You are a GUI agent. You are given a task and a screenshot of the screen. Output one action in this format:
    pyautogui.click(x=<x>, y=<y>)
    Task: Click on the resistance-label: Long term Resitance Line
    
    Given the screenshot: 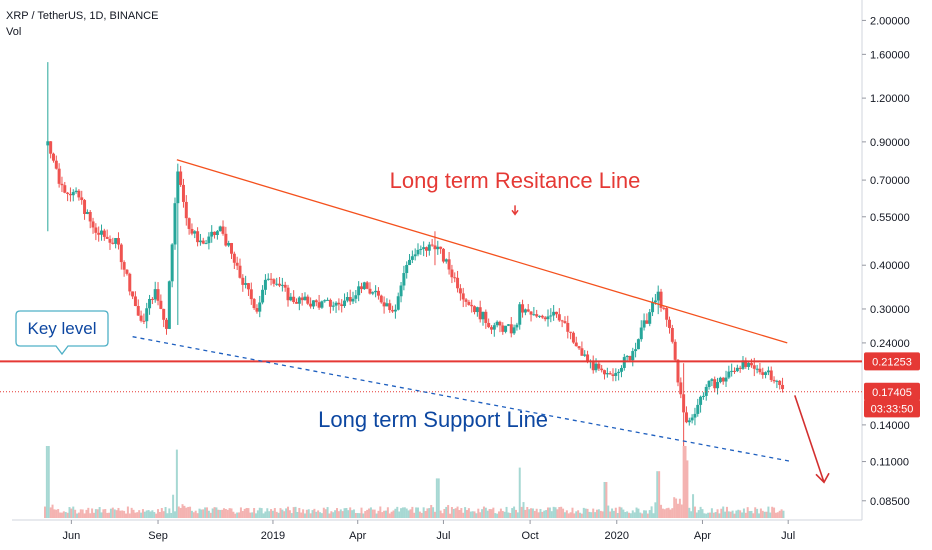 What is the action you would take?
    pyautogui.click(x=515, y=180)
    